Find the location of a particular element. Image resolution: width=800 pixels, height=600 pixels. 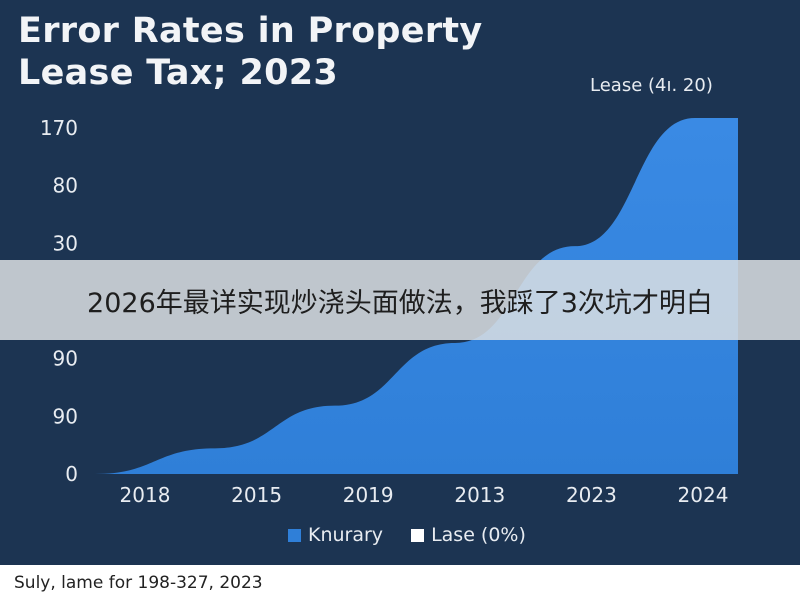

chart-annotation: Lease (4ı. 20) is located at coordinates (651, 85).